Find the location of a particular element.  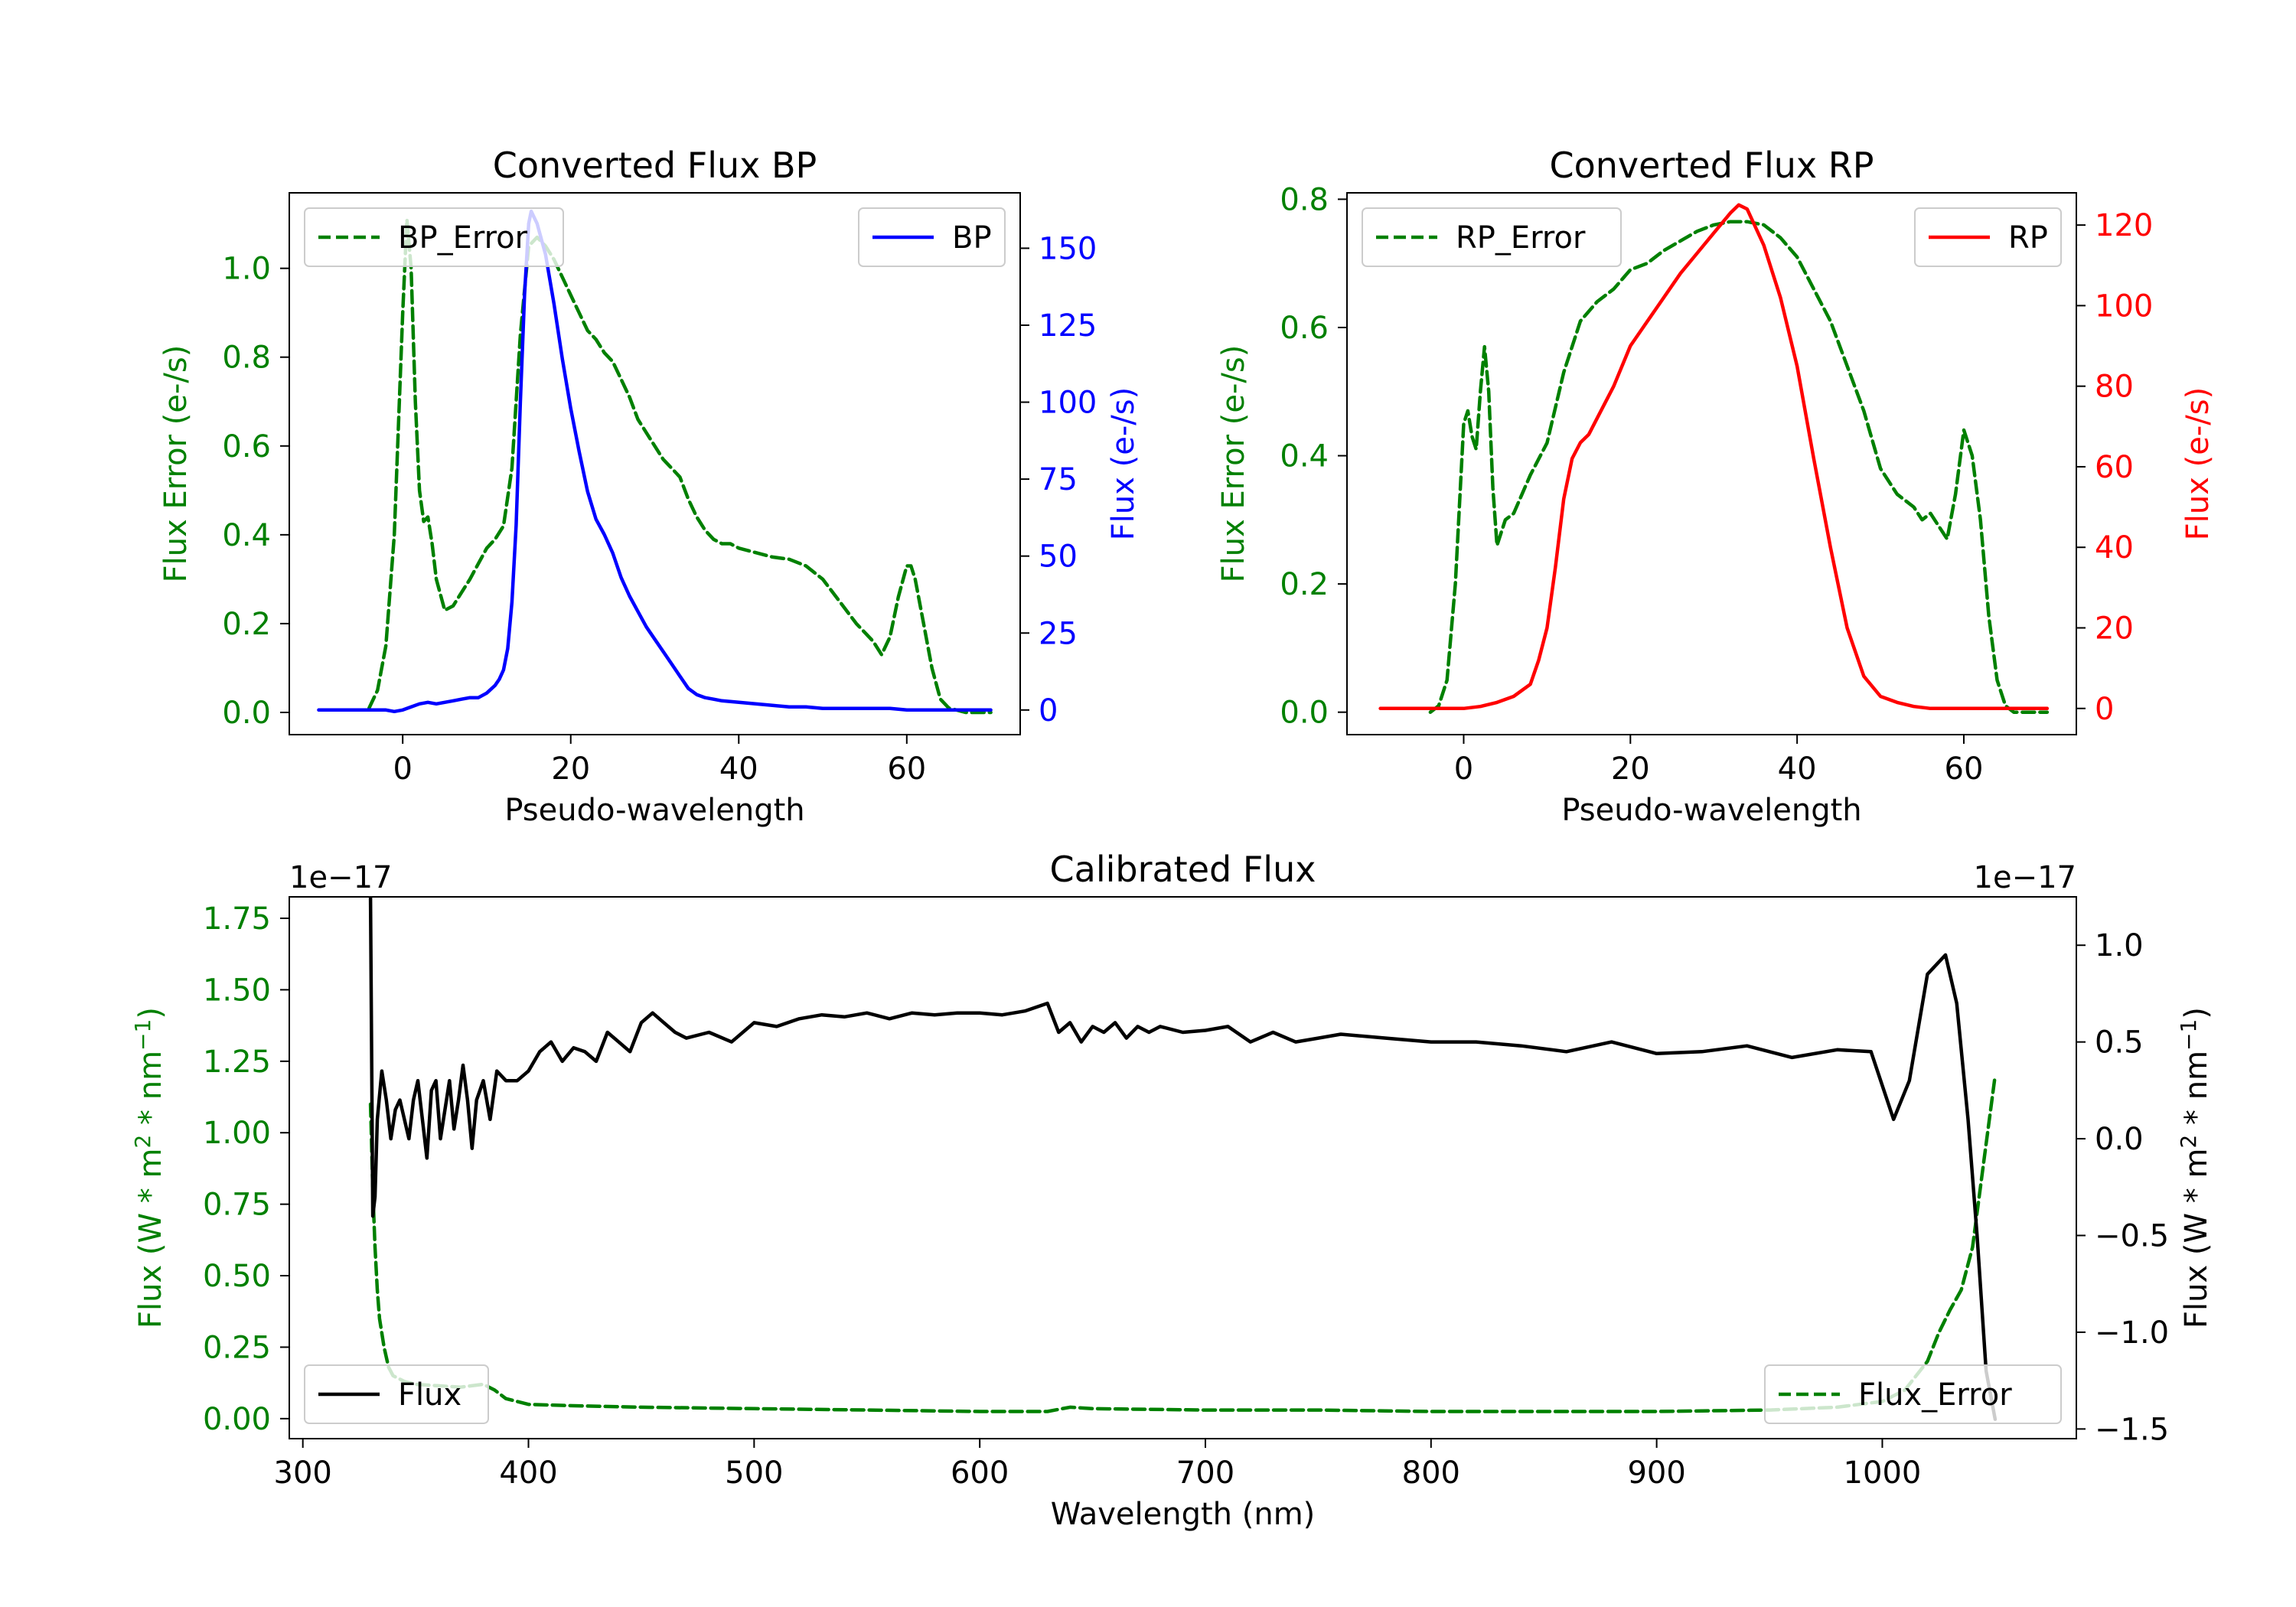

calibrated-title: Calibrated Flux is located at coordinates (1183, 870).